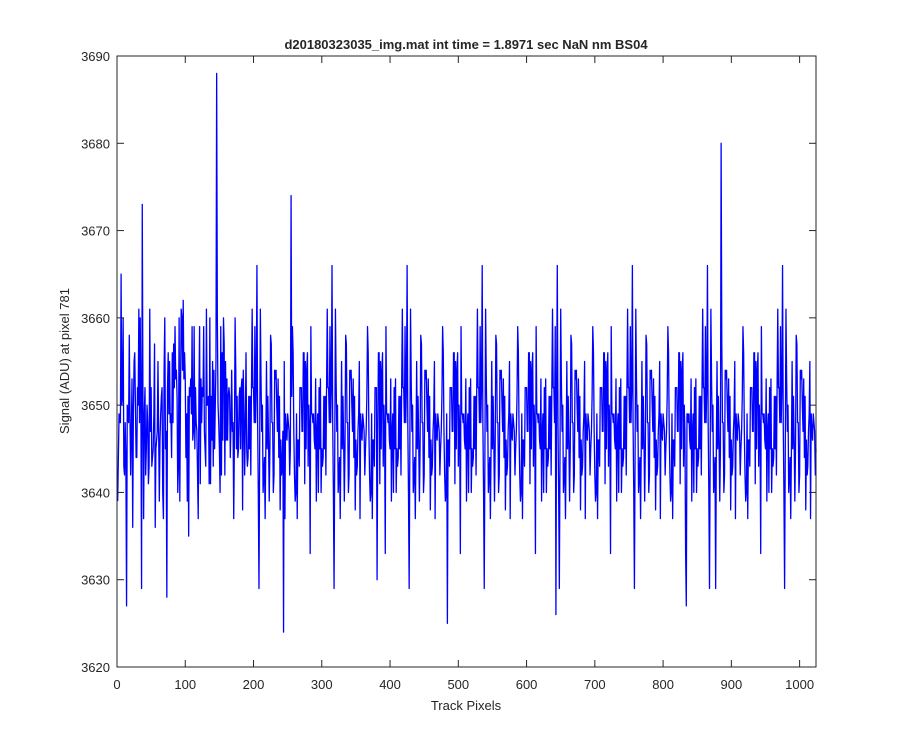  I want to click on y-tick-label: 3620, so click(95, 667).